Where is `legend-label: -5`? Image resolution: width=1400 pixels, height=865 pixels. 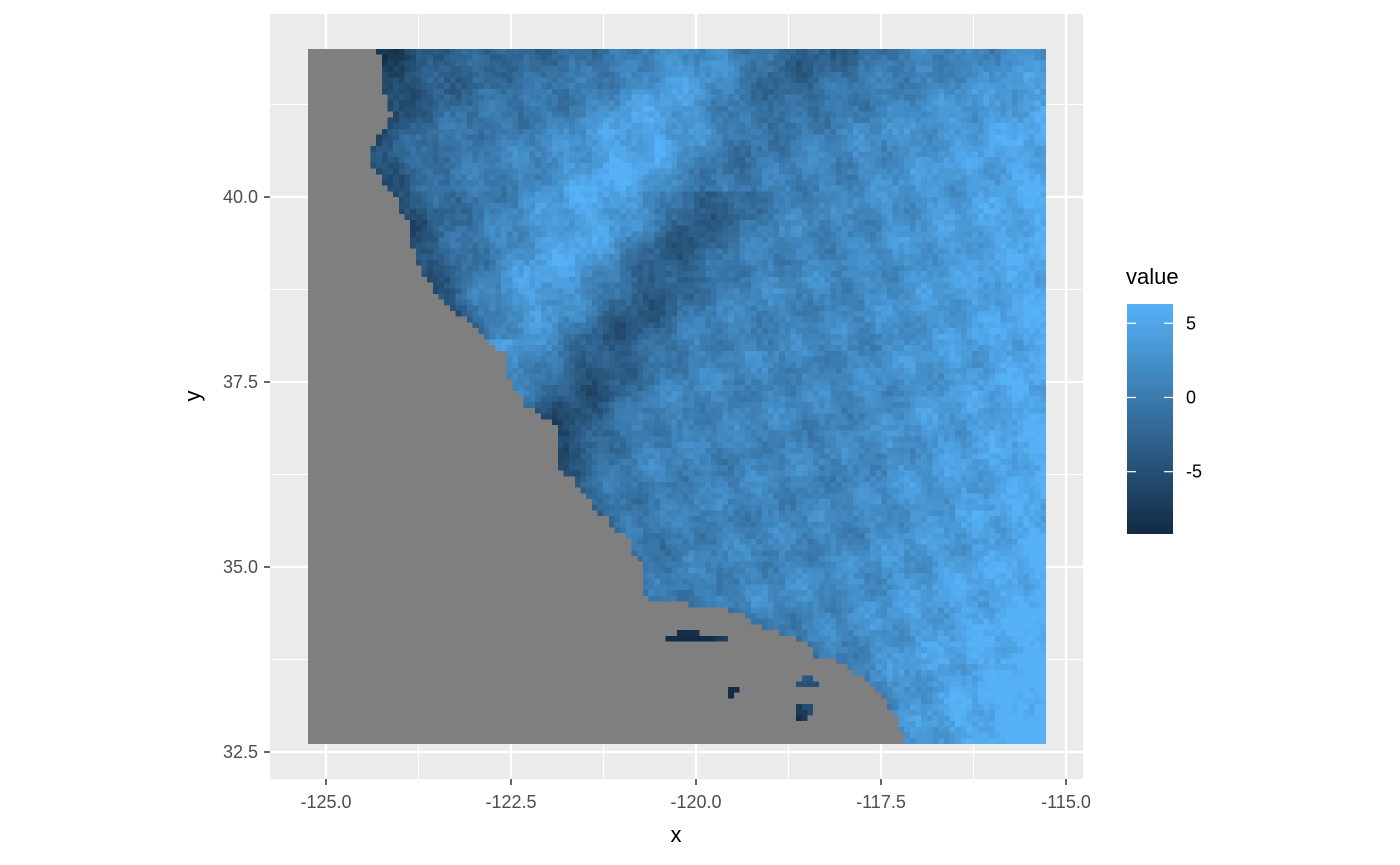 legend-label: -5 is located at coordinates (1194, 472).